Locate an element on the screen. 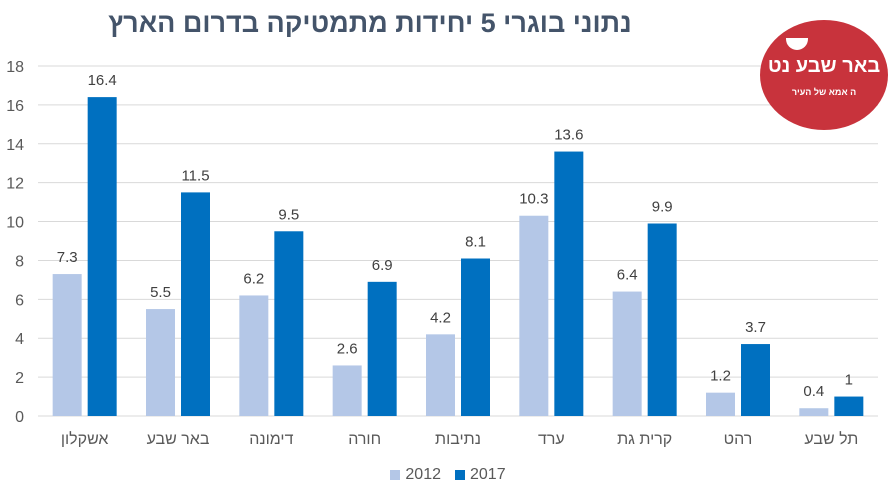 This screenshot has width=896, height=500. y-tick-label: 2 is located at coordinates (19, 378).